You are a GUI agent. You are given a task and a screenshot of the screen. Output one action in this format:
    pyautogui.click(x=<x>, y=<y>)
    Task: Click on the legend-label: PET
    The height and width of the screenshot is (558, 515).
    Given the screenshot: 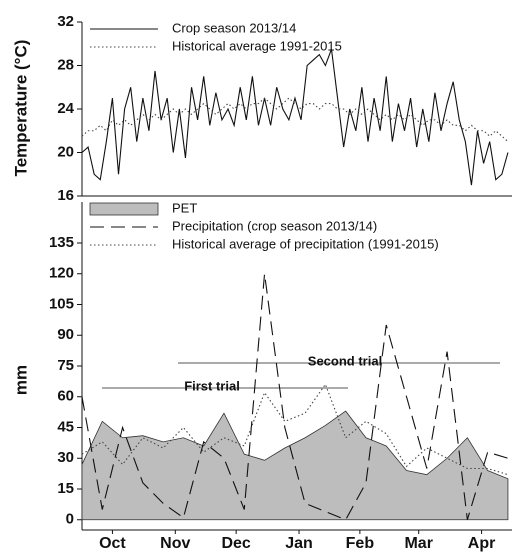 What is the action you would take?
    pyautogui.click(x=184, y=207)
    